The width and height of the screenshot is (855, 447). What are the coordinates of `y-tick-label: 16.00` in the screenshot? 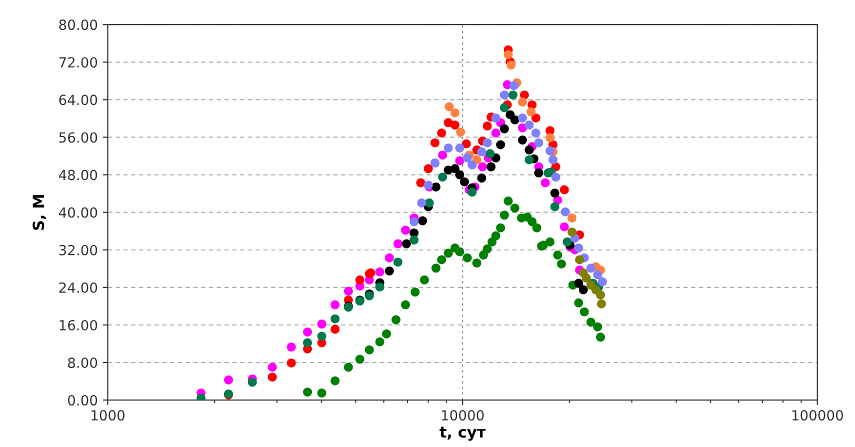 It's located at (79, 325).